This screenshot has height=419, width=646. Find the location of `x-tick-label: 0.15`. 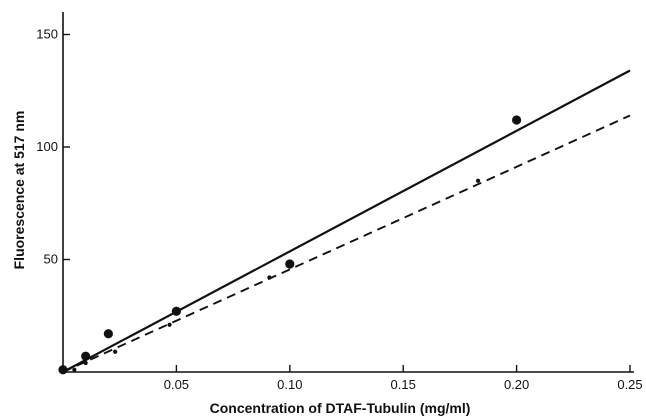

x-tick-label: 0.15 is located at coordinates (403, 384).